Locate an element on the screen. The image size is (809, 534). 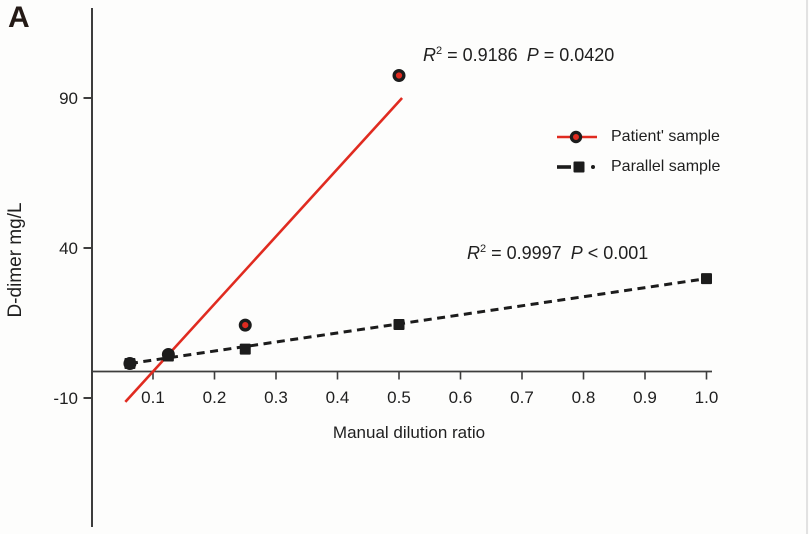
x-tick-label: 1.0 is located at coordinates (707, 397).